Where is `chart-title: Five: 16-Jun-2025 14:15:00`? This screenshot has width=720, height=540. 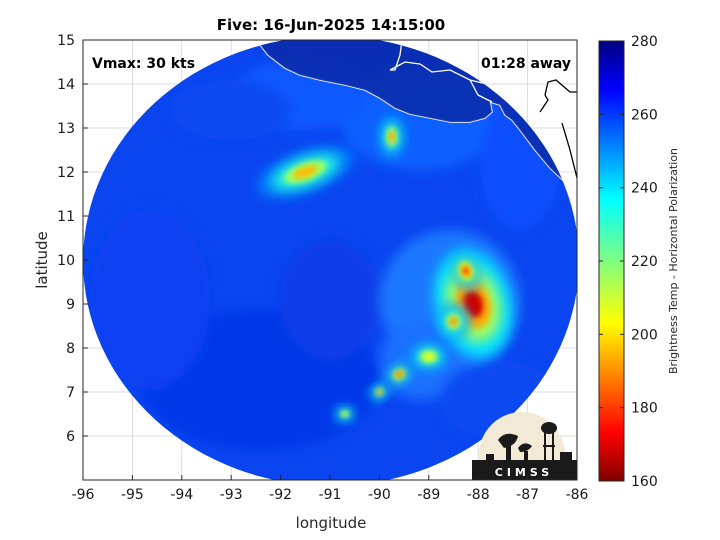 chart-title: Five: 16-Jun-2025 14:15:00 is located at coordinates (331, 25).